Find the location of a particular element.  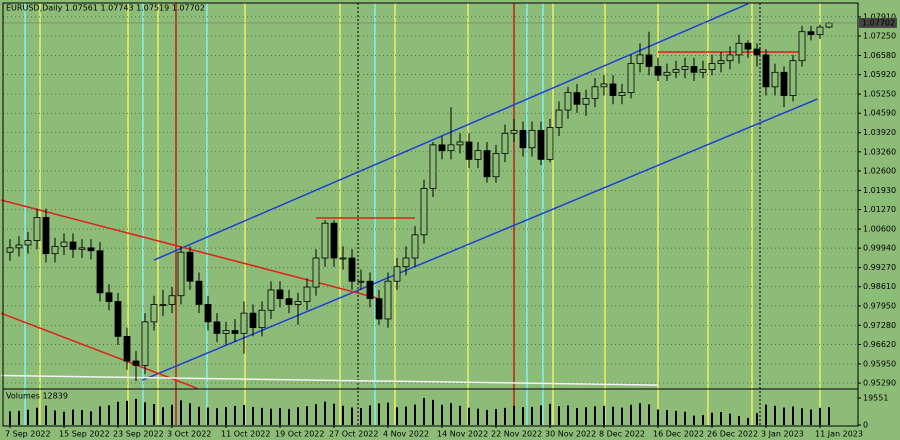

y-tick-label: 1.04590 is located at coordinates (879, 113).